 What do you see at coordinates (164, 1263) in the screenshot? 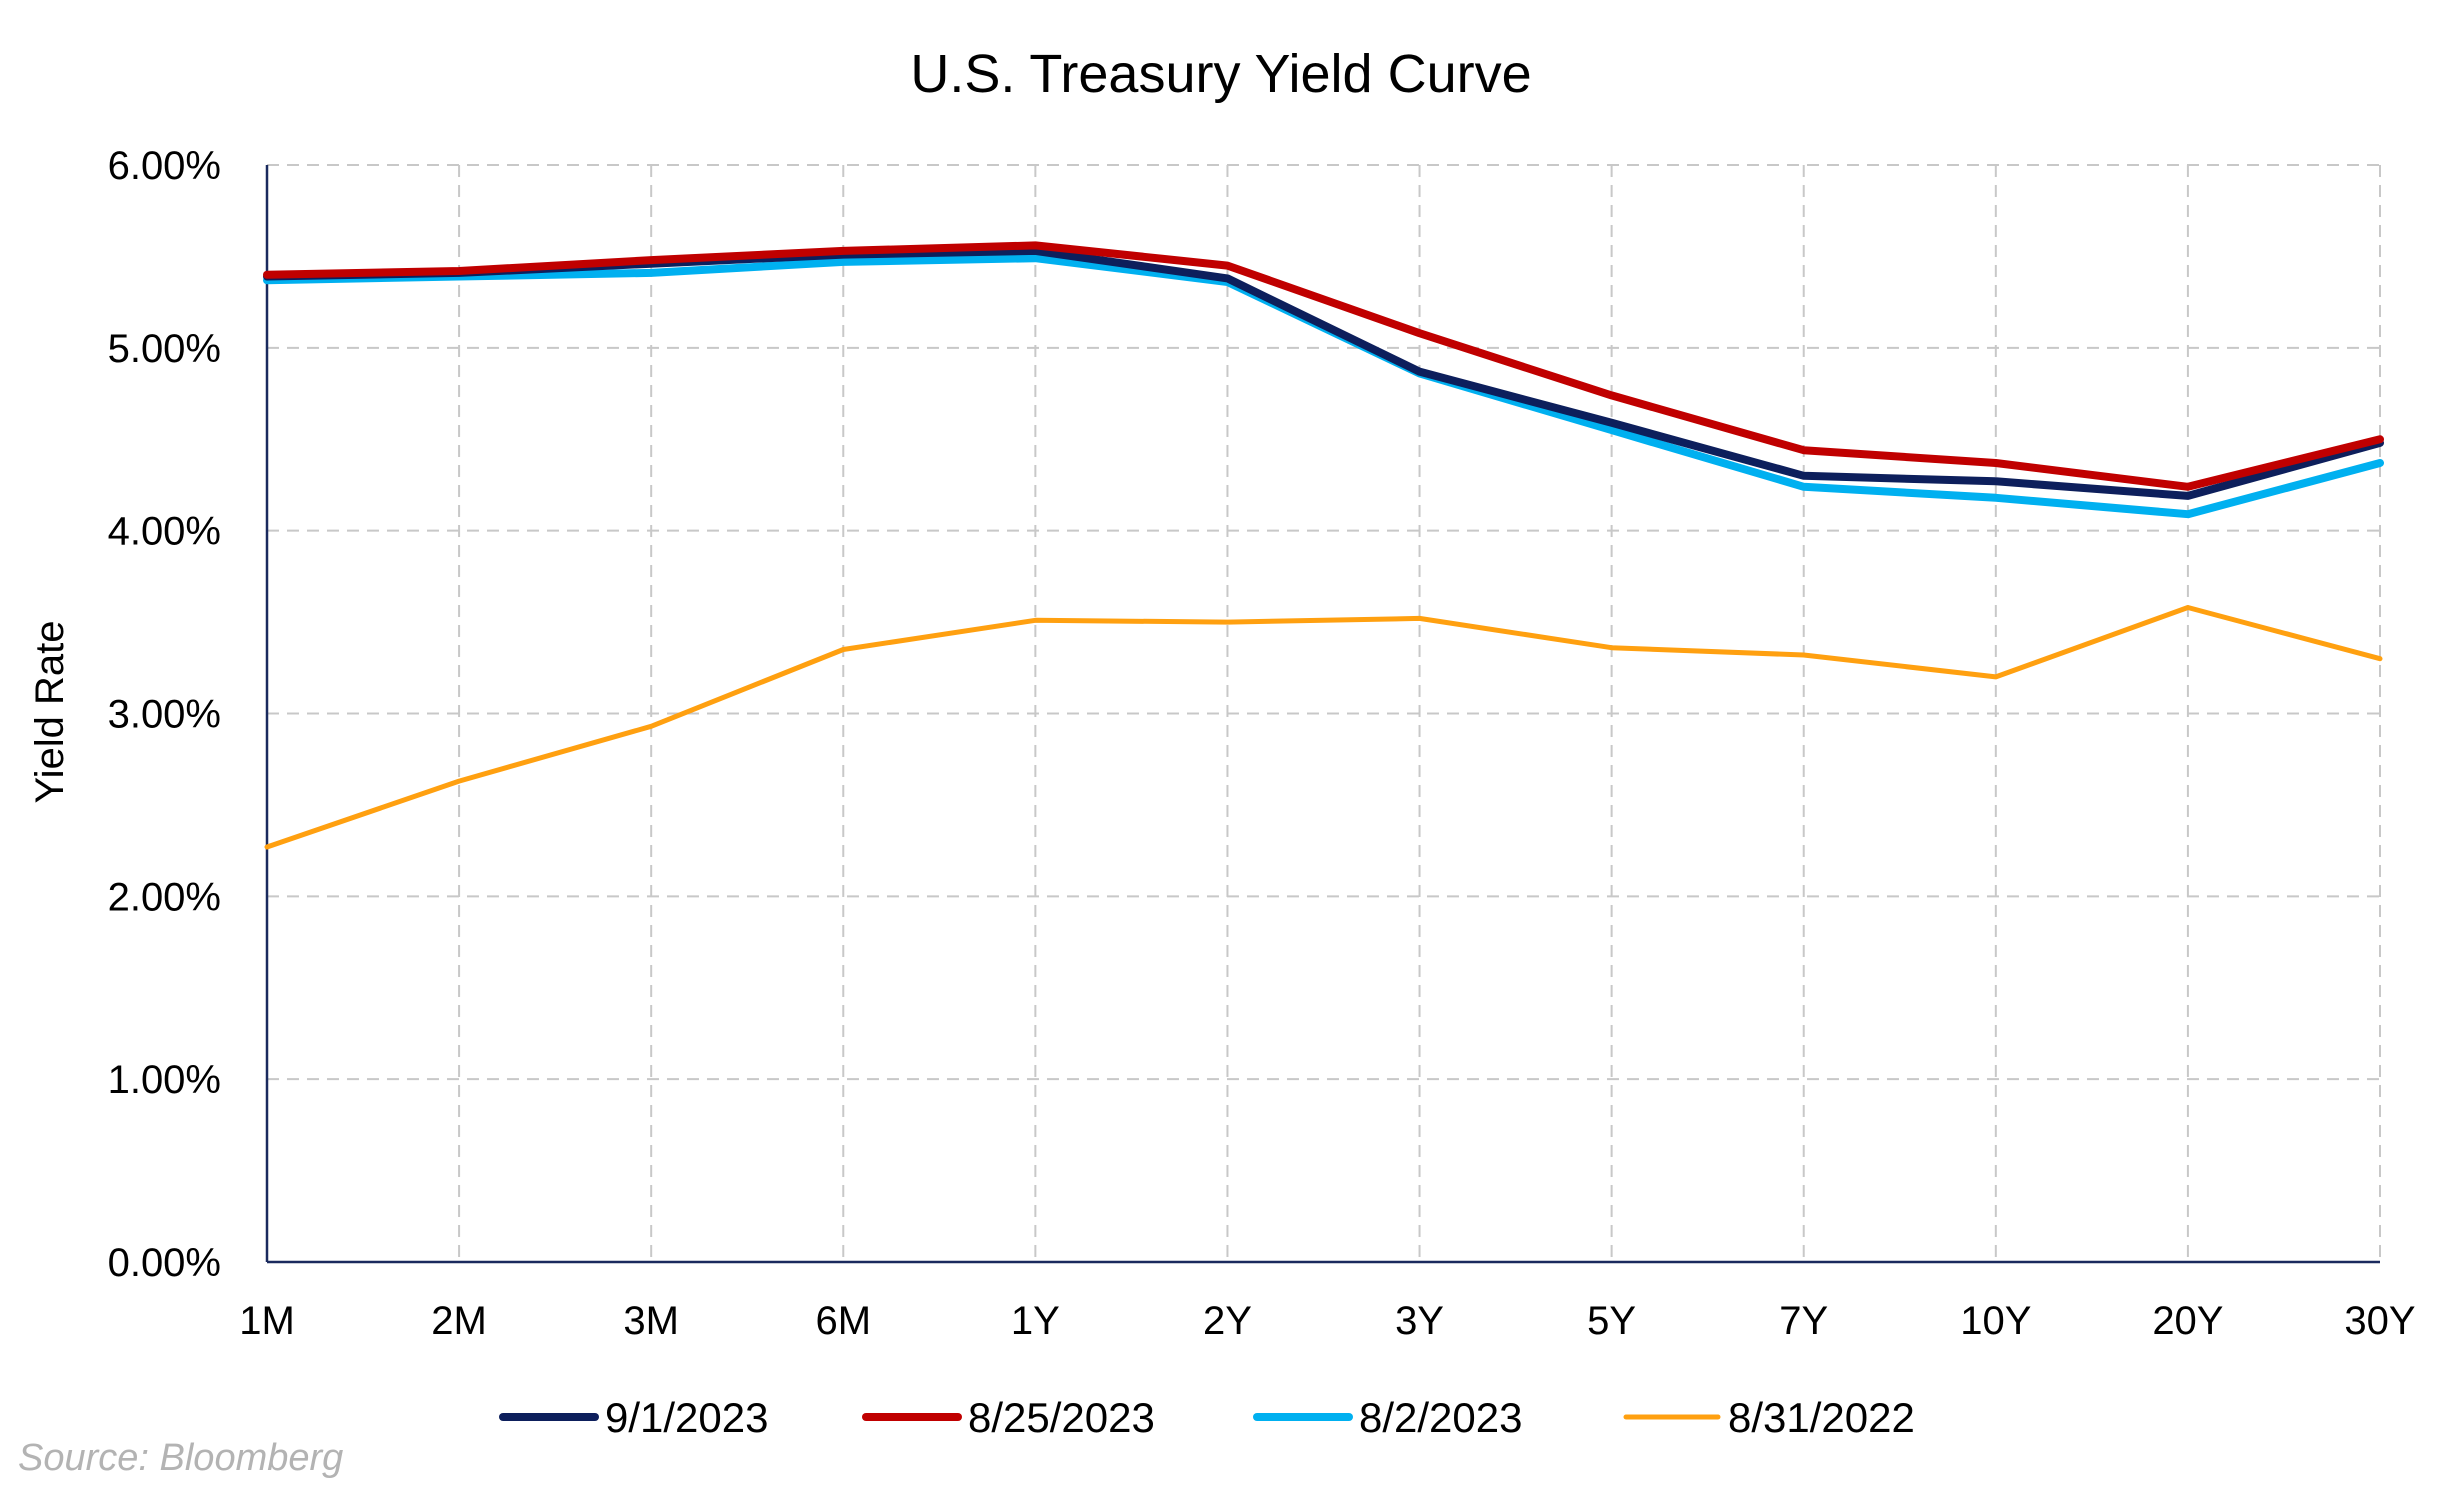
I see `y-tick-label: 0.00%` at bounding box center [164, 1263].